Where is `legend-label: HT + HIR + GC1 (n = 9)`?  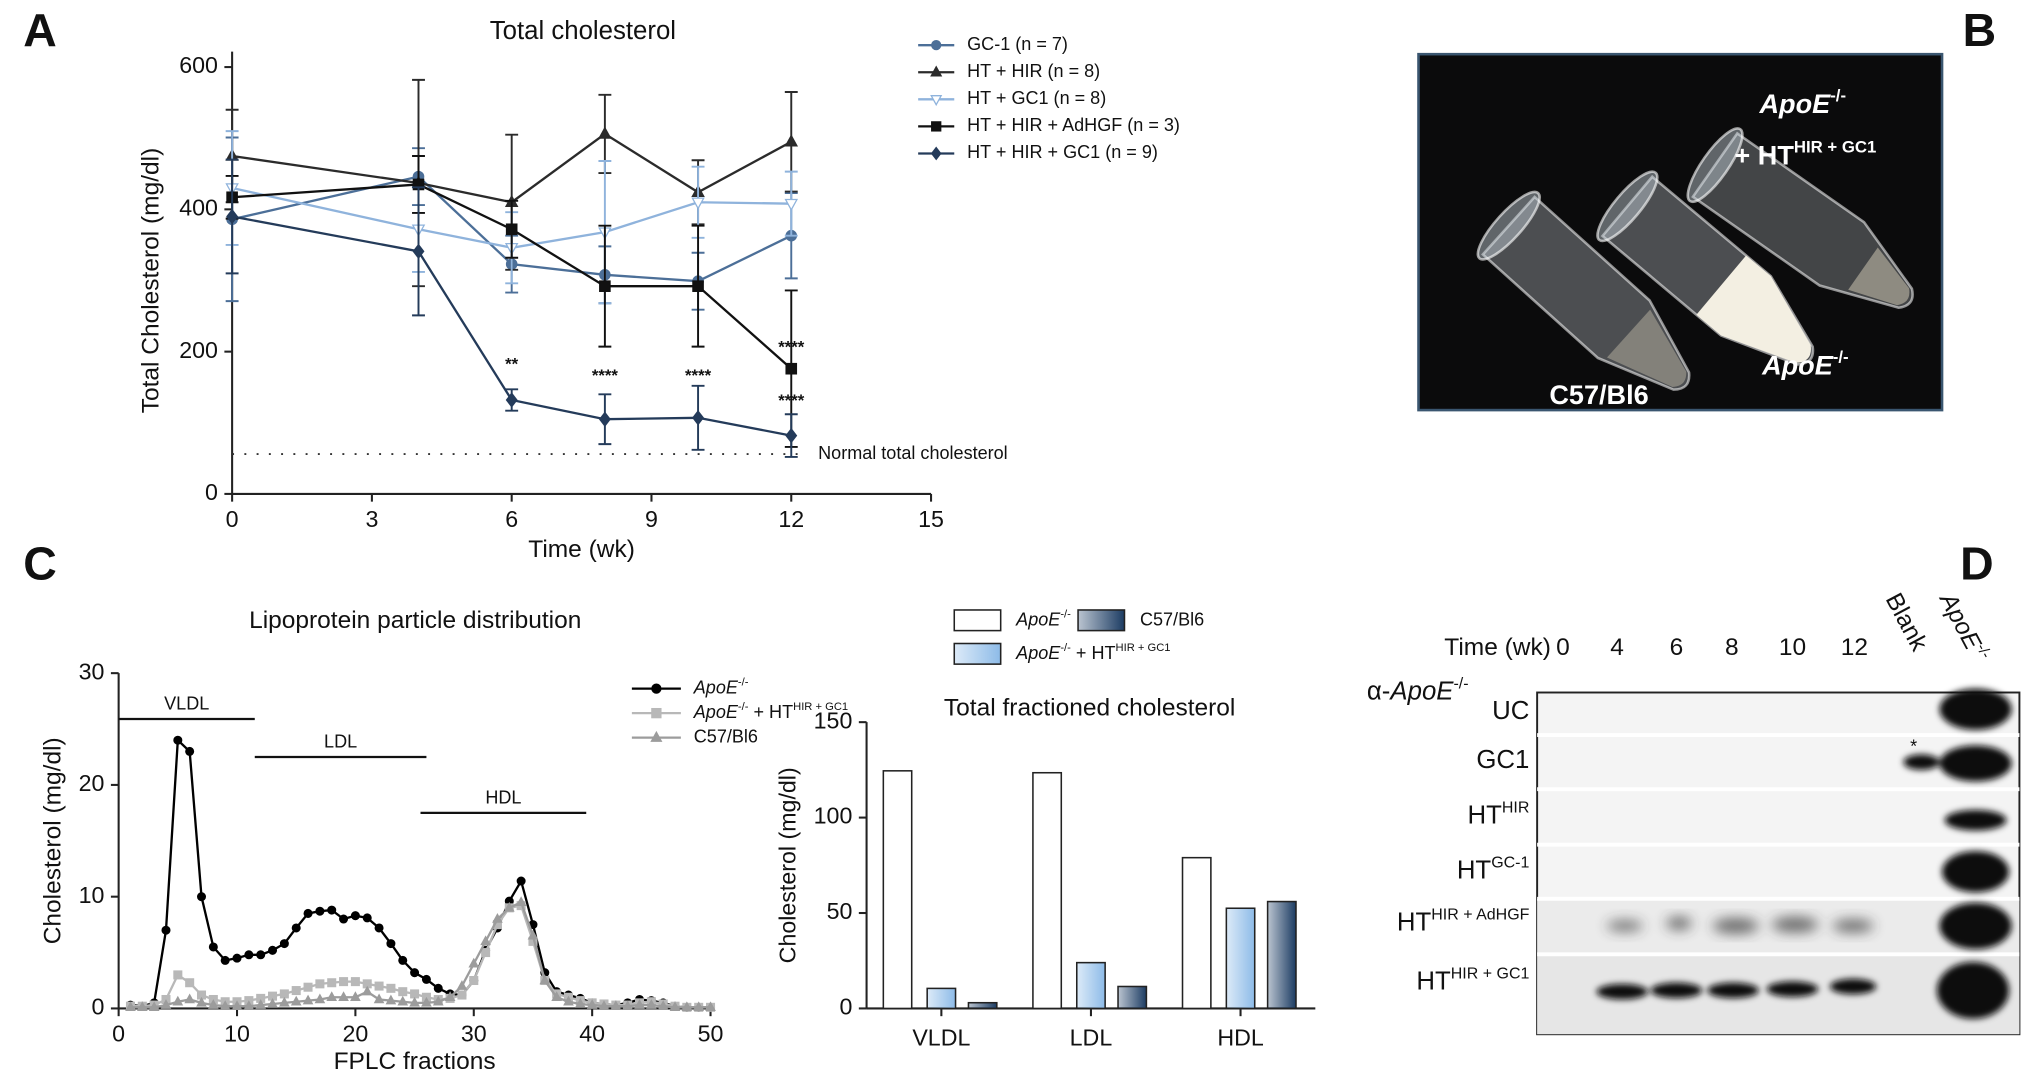
legend-label: HT + HIR + GC1 (n = 9) is located at coordinates (1062, 152).